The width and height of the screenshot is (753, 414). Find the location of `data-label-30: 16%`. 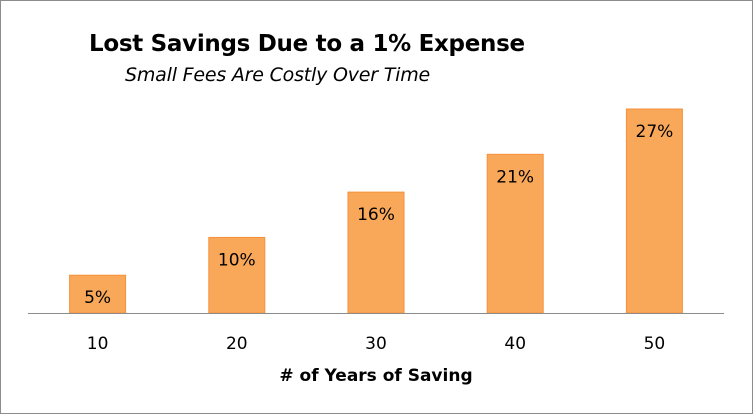

data-label-30: 16% is located at coordinates (376, 215).